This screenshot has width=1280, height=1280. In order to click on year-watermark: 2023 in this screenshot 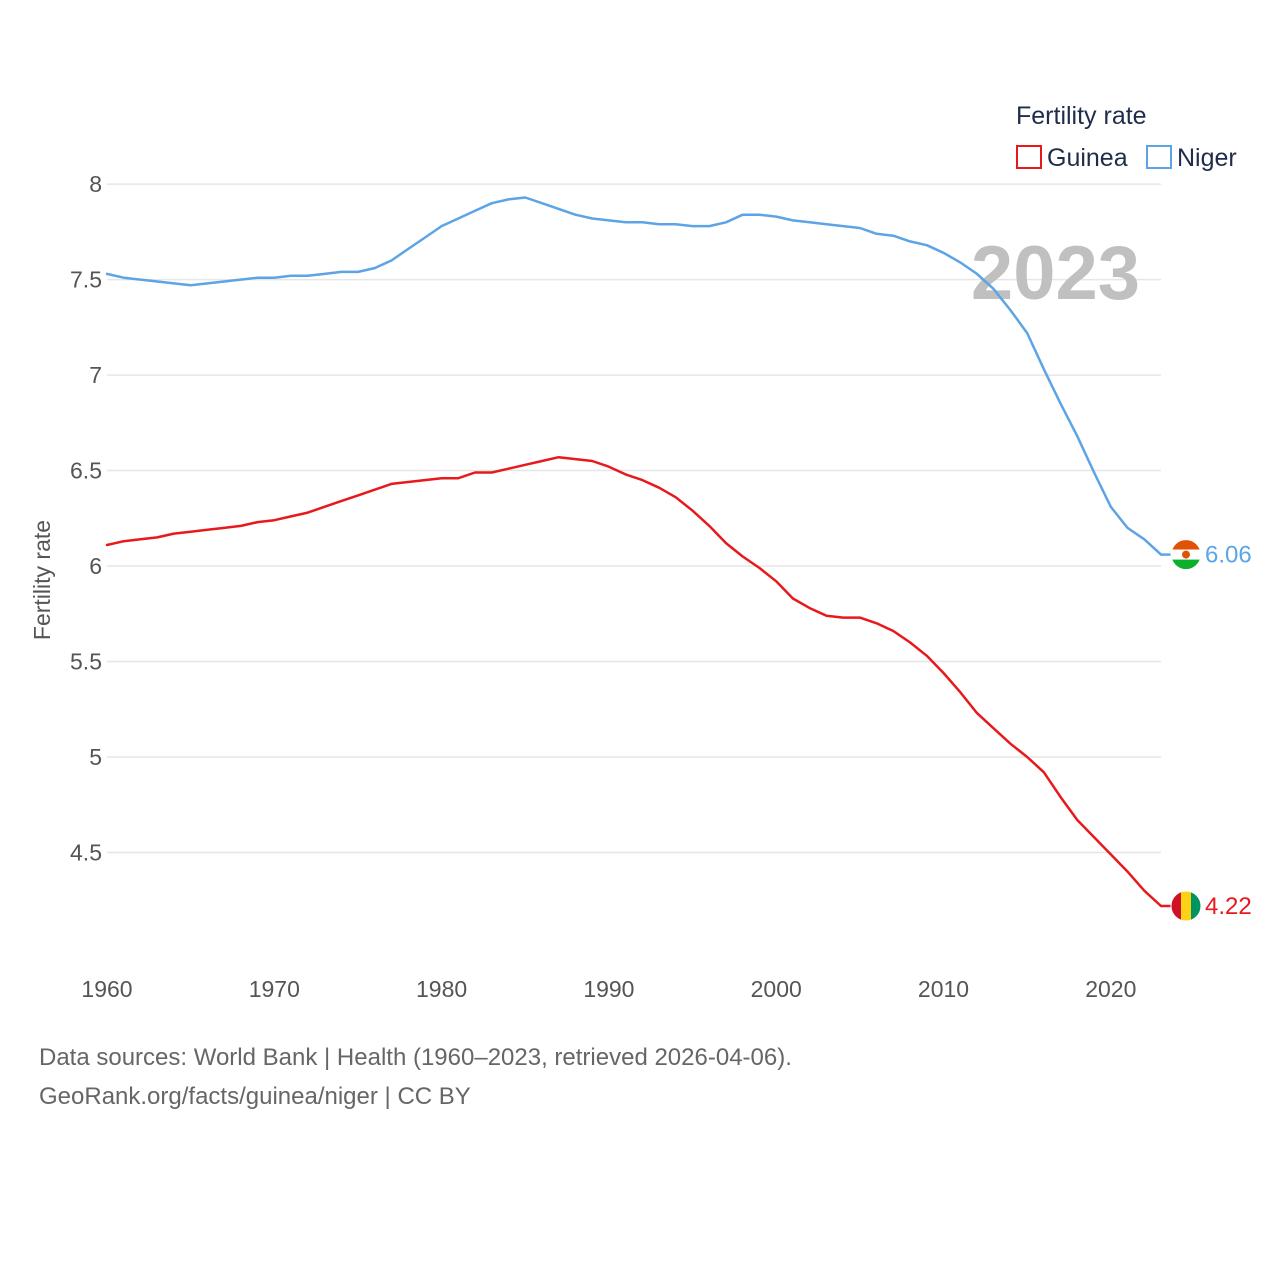, I will do `click(1055, 273)`.